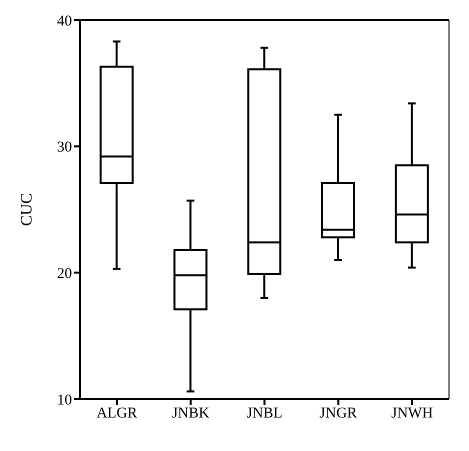 This screenshot has height=451, width=469. Describe the element at coordinates (264, 414) in the screenshot. I see `x-tick-label: JNBL` at that location.